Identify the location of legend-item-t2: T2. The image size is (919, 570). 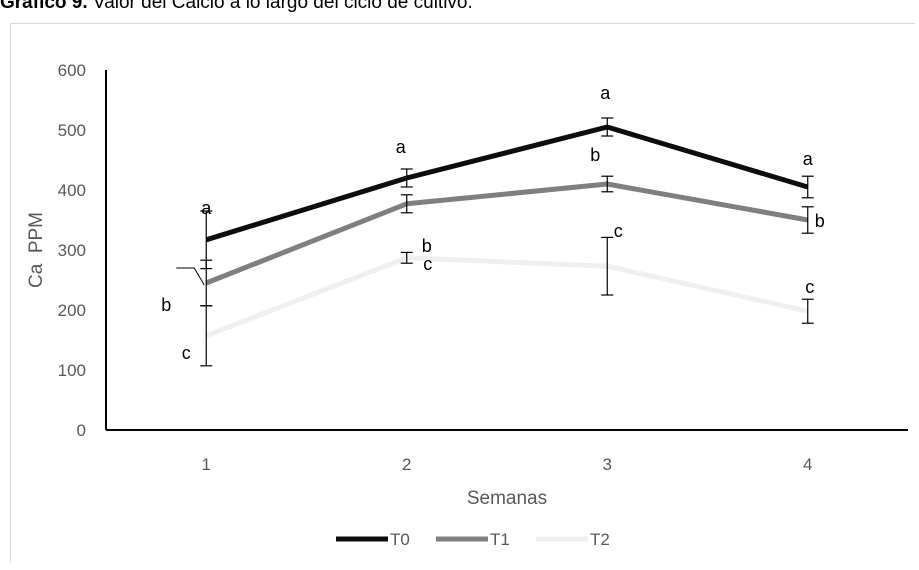
(573, 539).